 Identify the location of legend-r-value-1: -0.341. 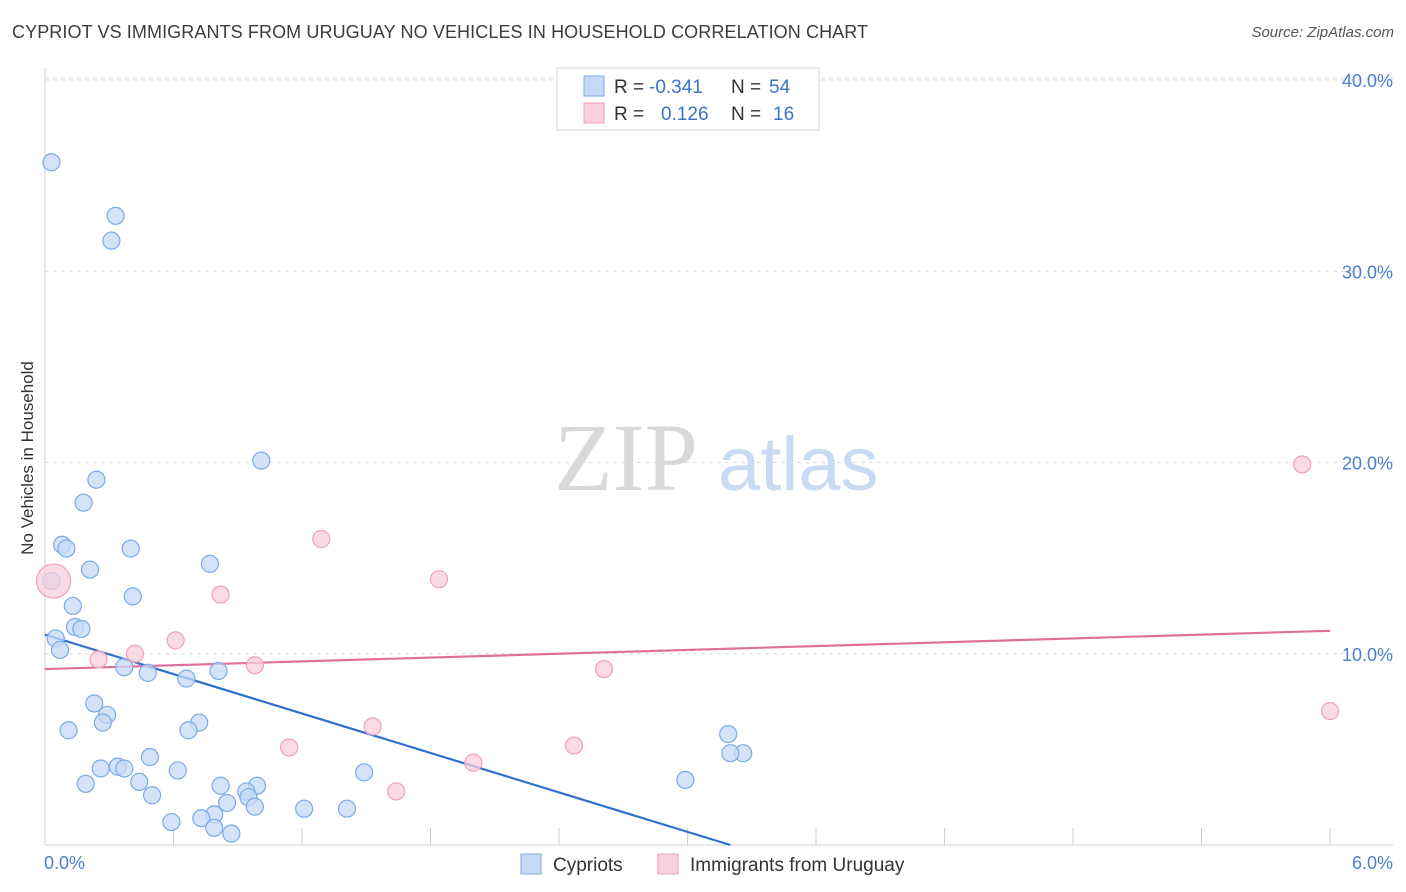
(676, 87).